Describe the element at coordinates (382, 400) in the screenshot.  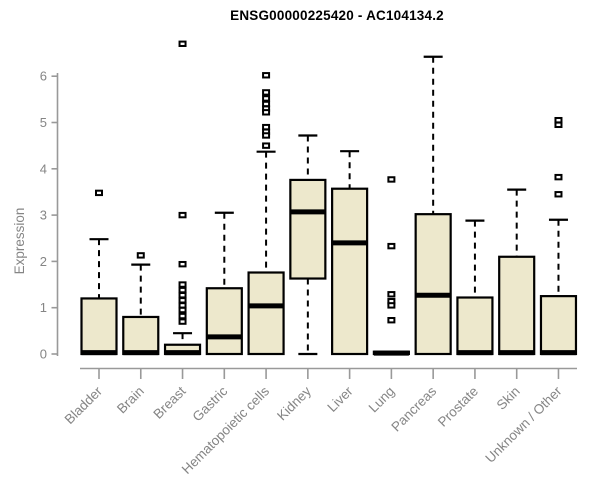
I see `x-axis-tick-label: Lung` at that location.